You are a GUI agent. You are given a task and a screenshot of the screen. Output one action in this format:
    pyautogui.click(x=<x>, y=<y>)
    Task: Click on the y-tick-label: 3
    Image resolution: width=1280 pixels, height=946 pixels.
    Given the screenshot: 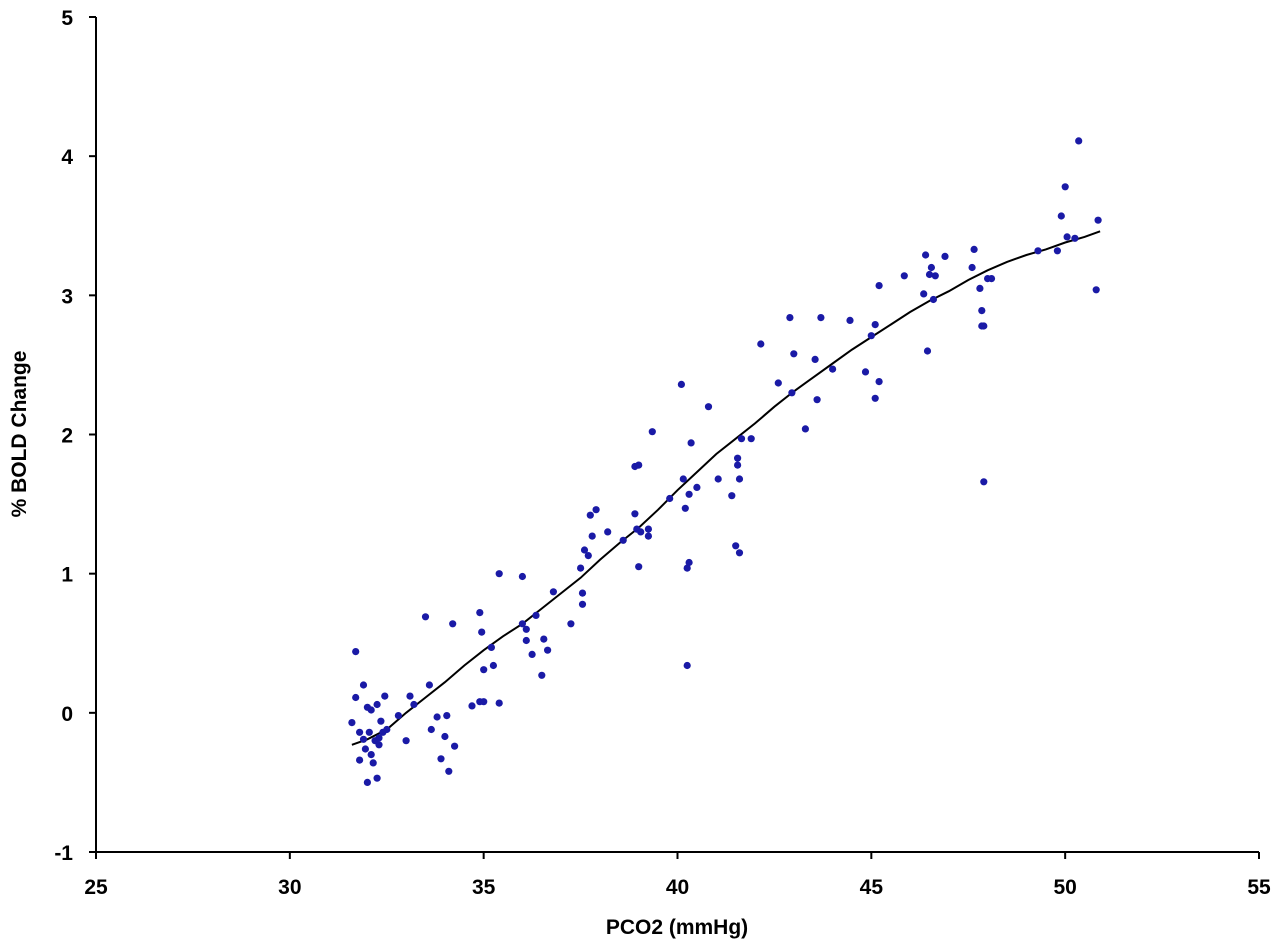 What is the action you would take?
    pyautogui.click(x=67, y=296)
    